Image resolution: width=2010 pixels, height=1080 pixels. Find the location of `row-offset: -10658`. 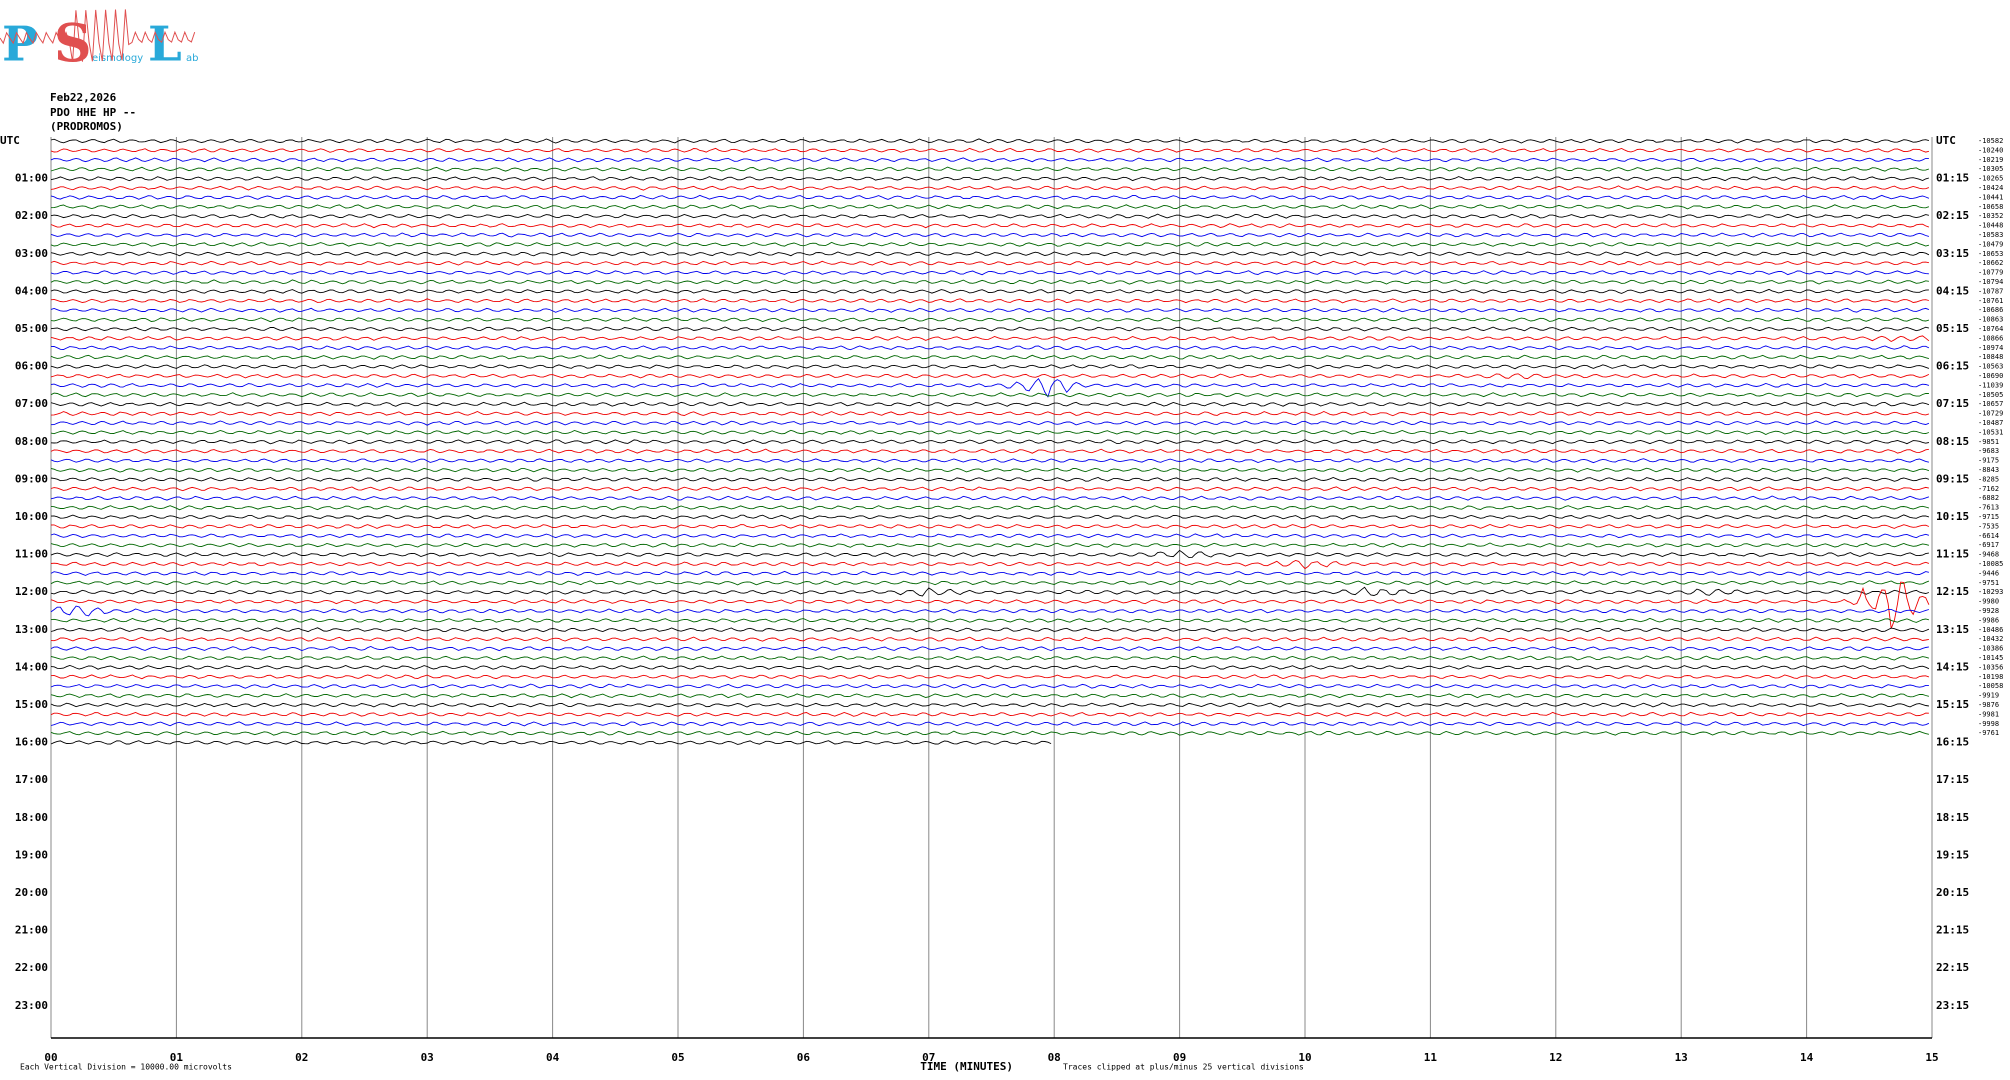

row-offset: -10658 is located at coordinates (1990, 207).